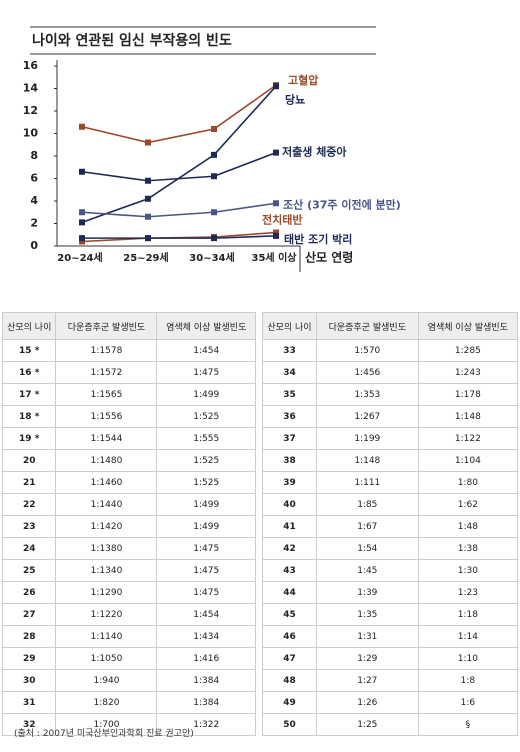 The height and width of the screenshot is (752, 520). I want to click on cell: 1:31, so click(367, 636).